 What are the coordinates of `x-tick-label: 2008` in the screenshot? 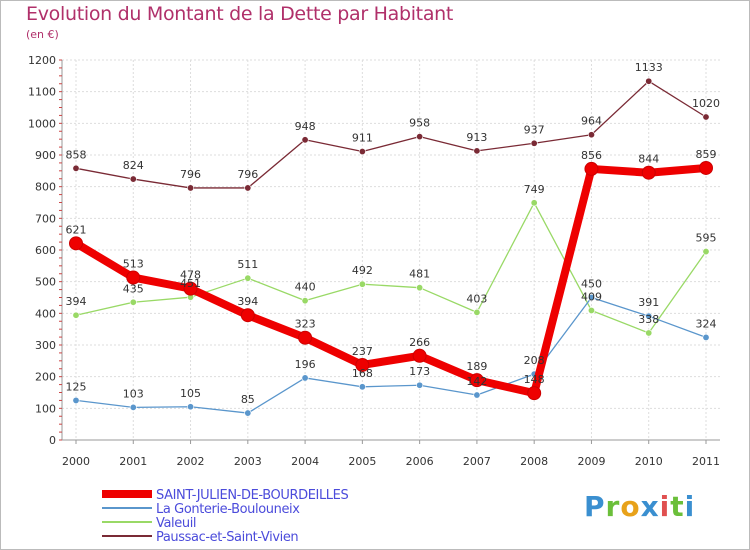 It's located at (534, 461).